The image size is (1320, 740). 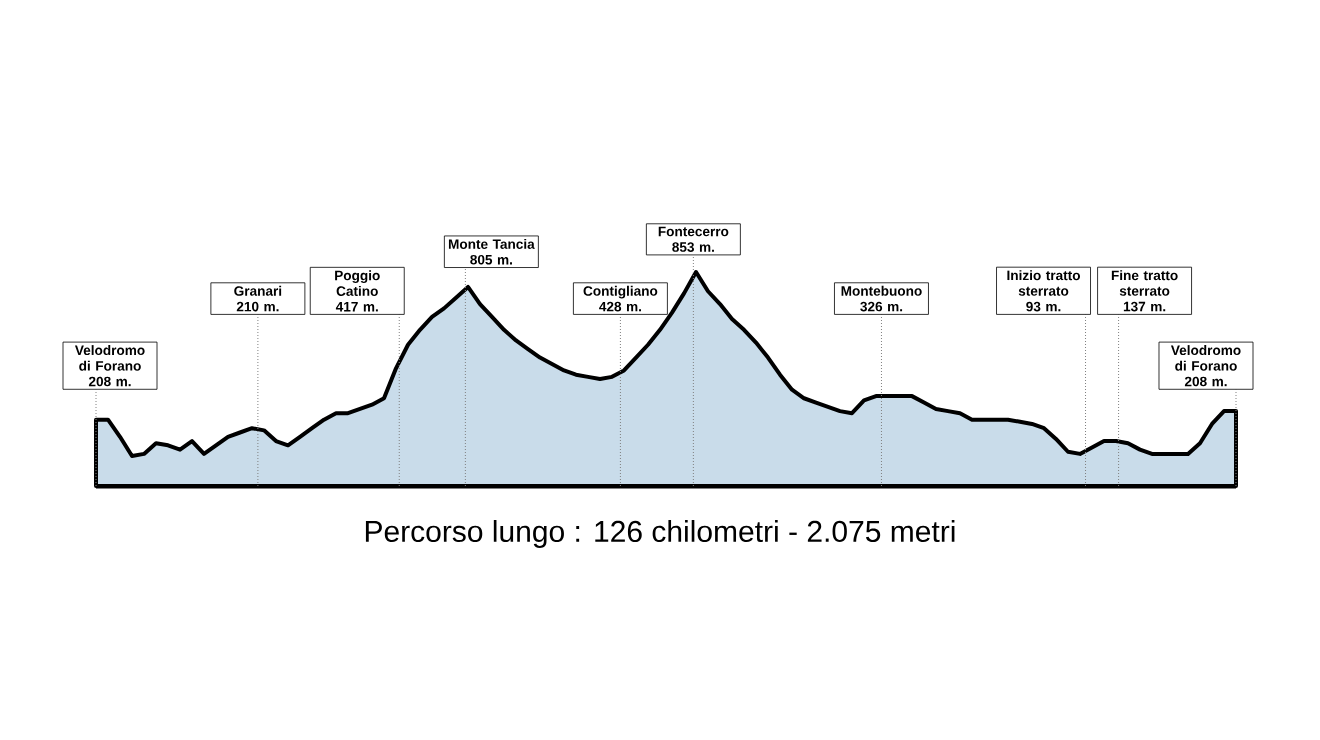 I want to click on text: Percorso lungo : 126 chilometri - 2.075 metri, so click(x=660, y=534).